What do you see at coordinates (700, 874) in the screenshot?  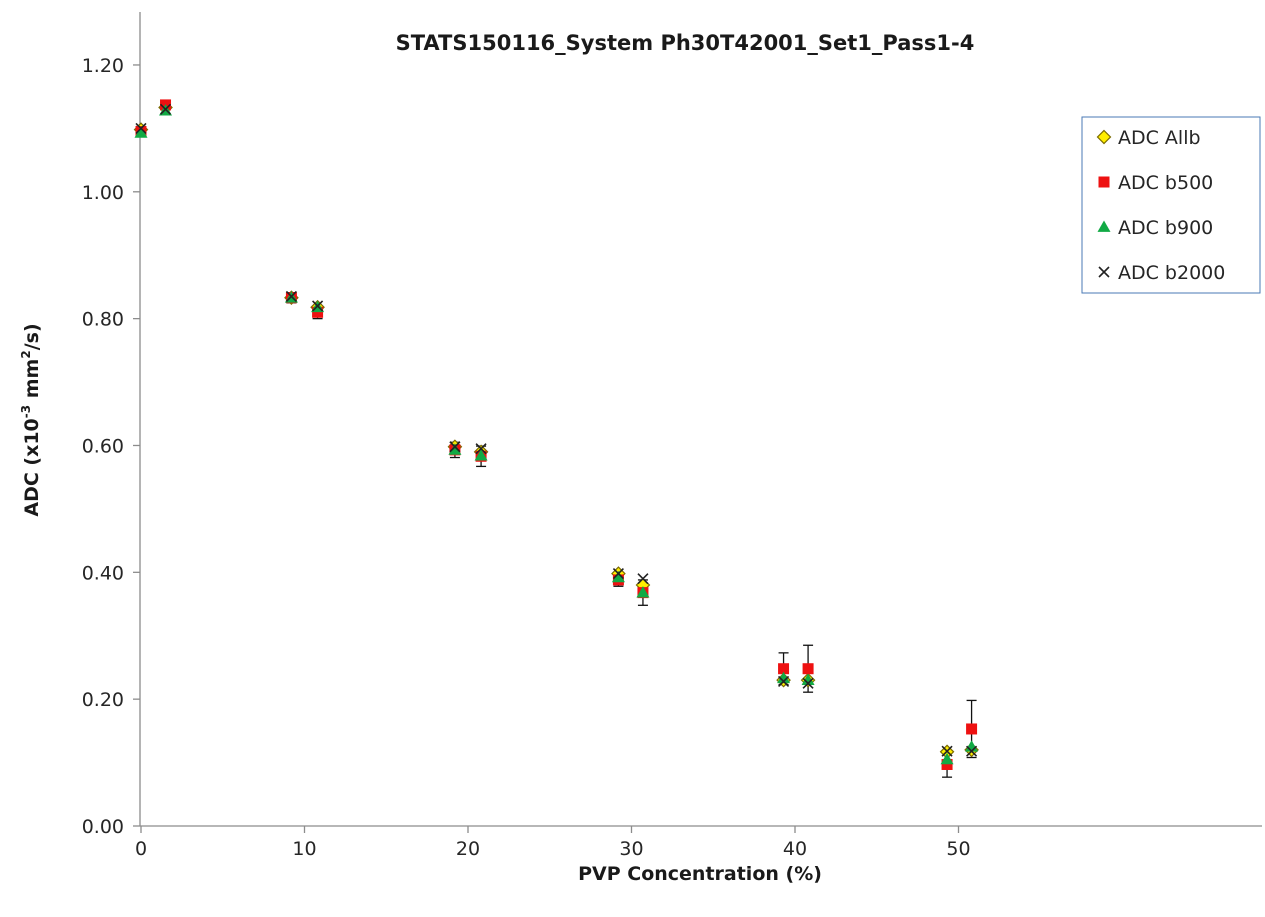 I see `x-axis-title: PVP Concentration (%)` at bounding box center [700, 874].